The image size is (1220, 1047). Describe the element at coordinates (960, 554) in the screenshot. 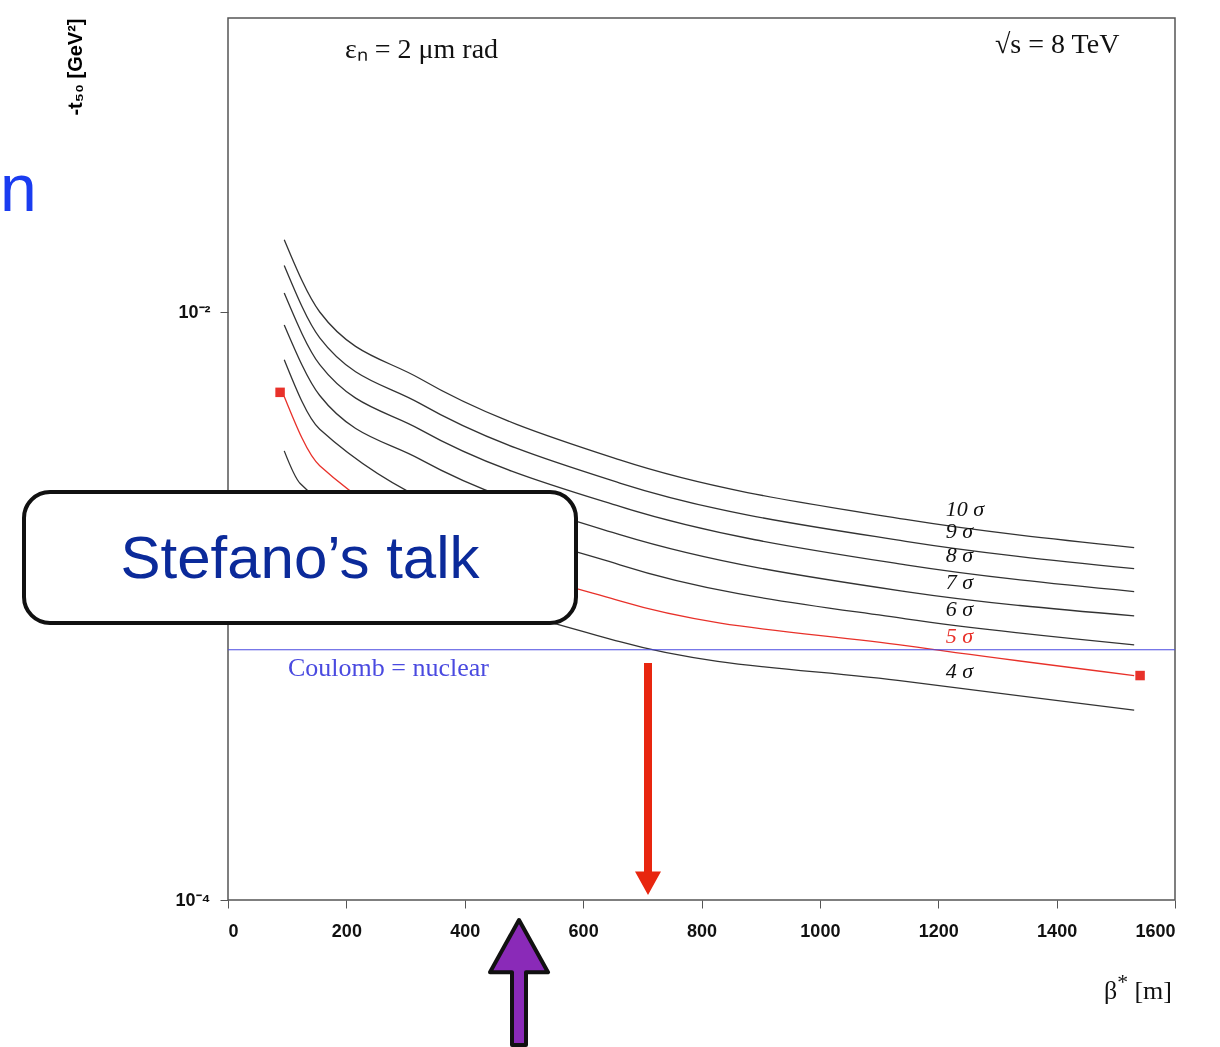

I see `series-label: 8 σ` at that location.